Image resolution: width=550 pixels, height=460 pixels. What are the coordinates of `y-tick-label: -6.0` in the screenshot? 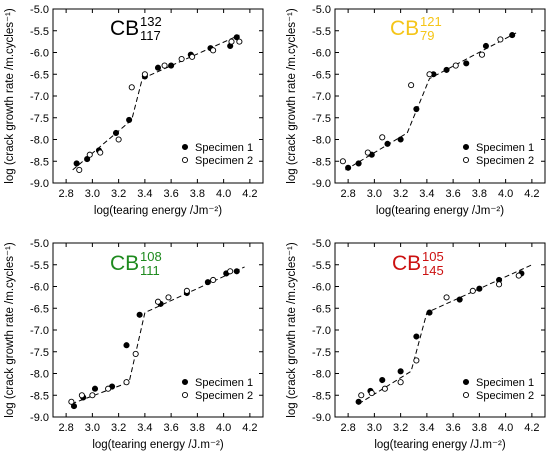 It's located at (321, 288).